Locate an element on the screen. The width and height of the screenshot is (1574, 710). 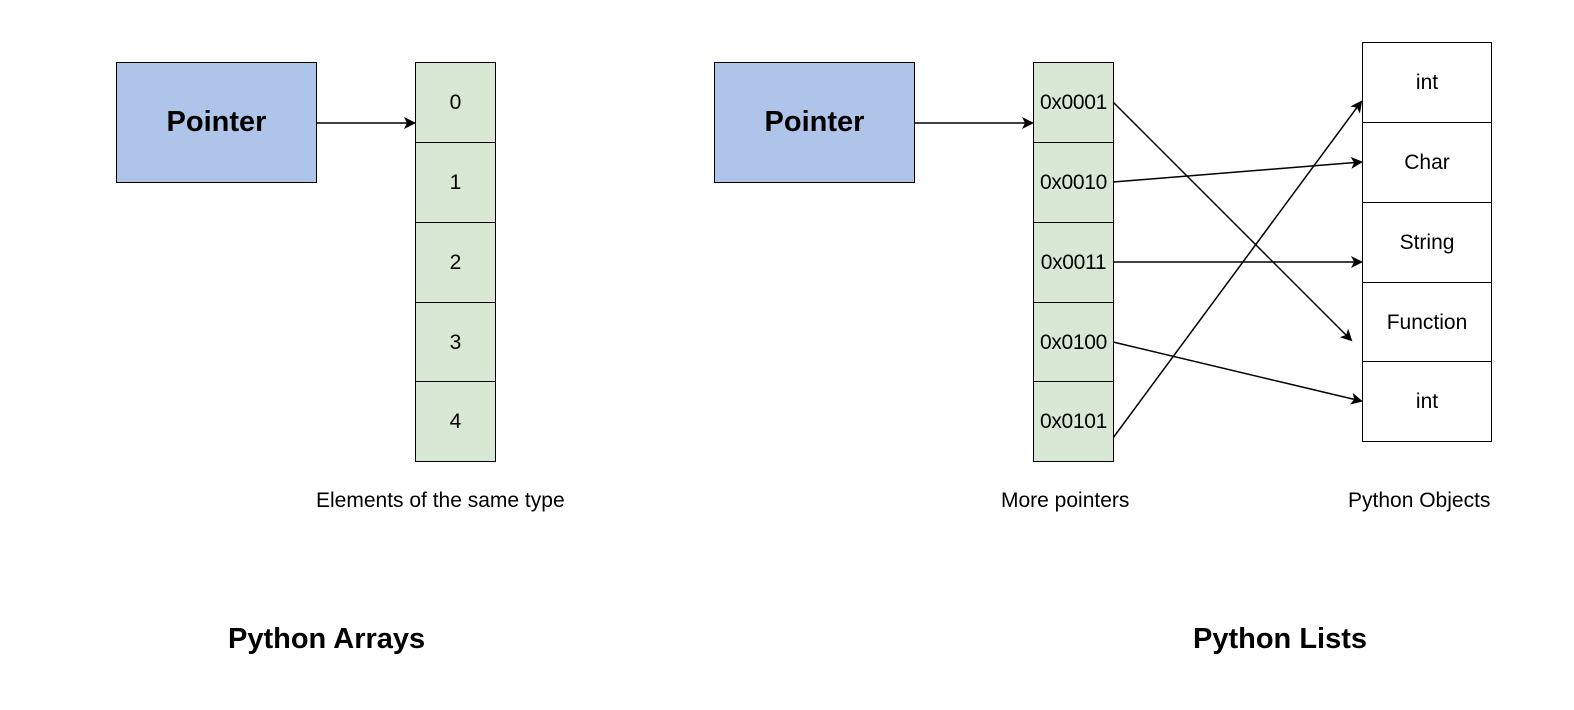
array-cell-value: 3 is located at coordinates (455, 342).